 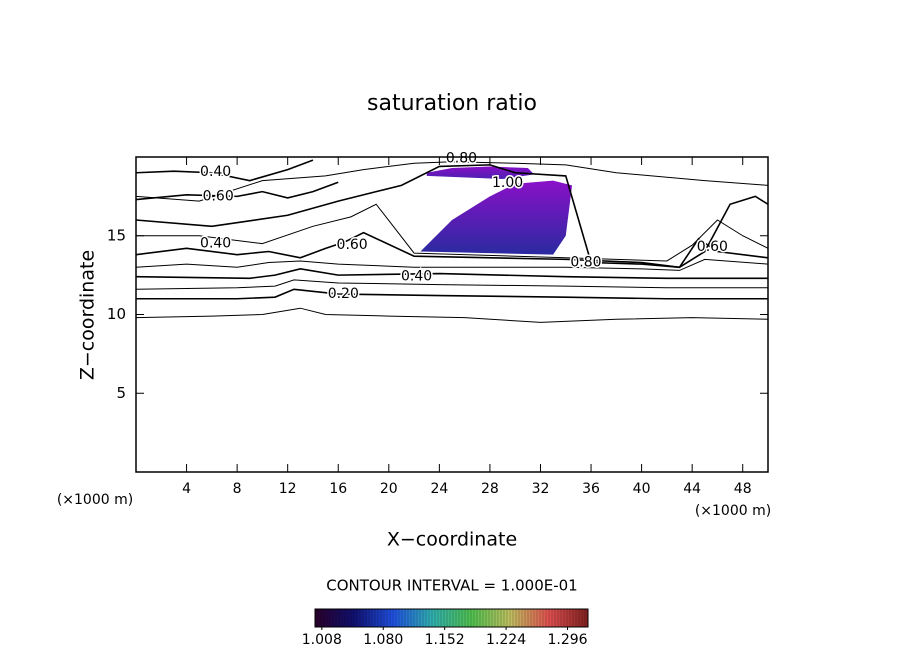 I want to click on x-tick-label: 4, so click(x=186, y=489).